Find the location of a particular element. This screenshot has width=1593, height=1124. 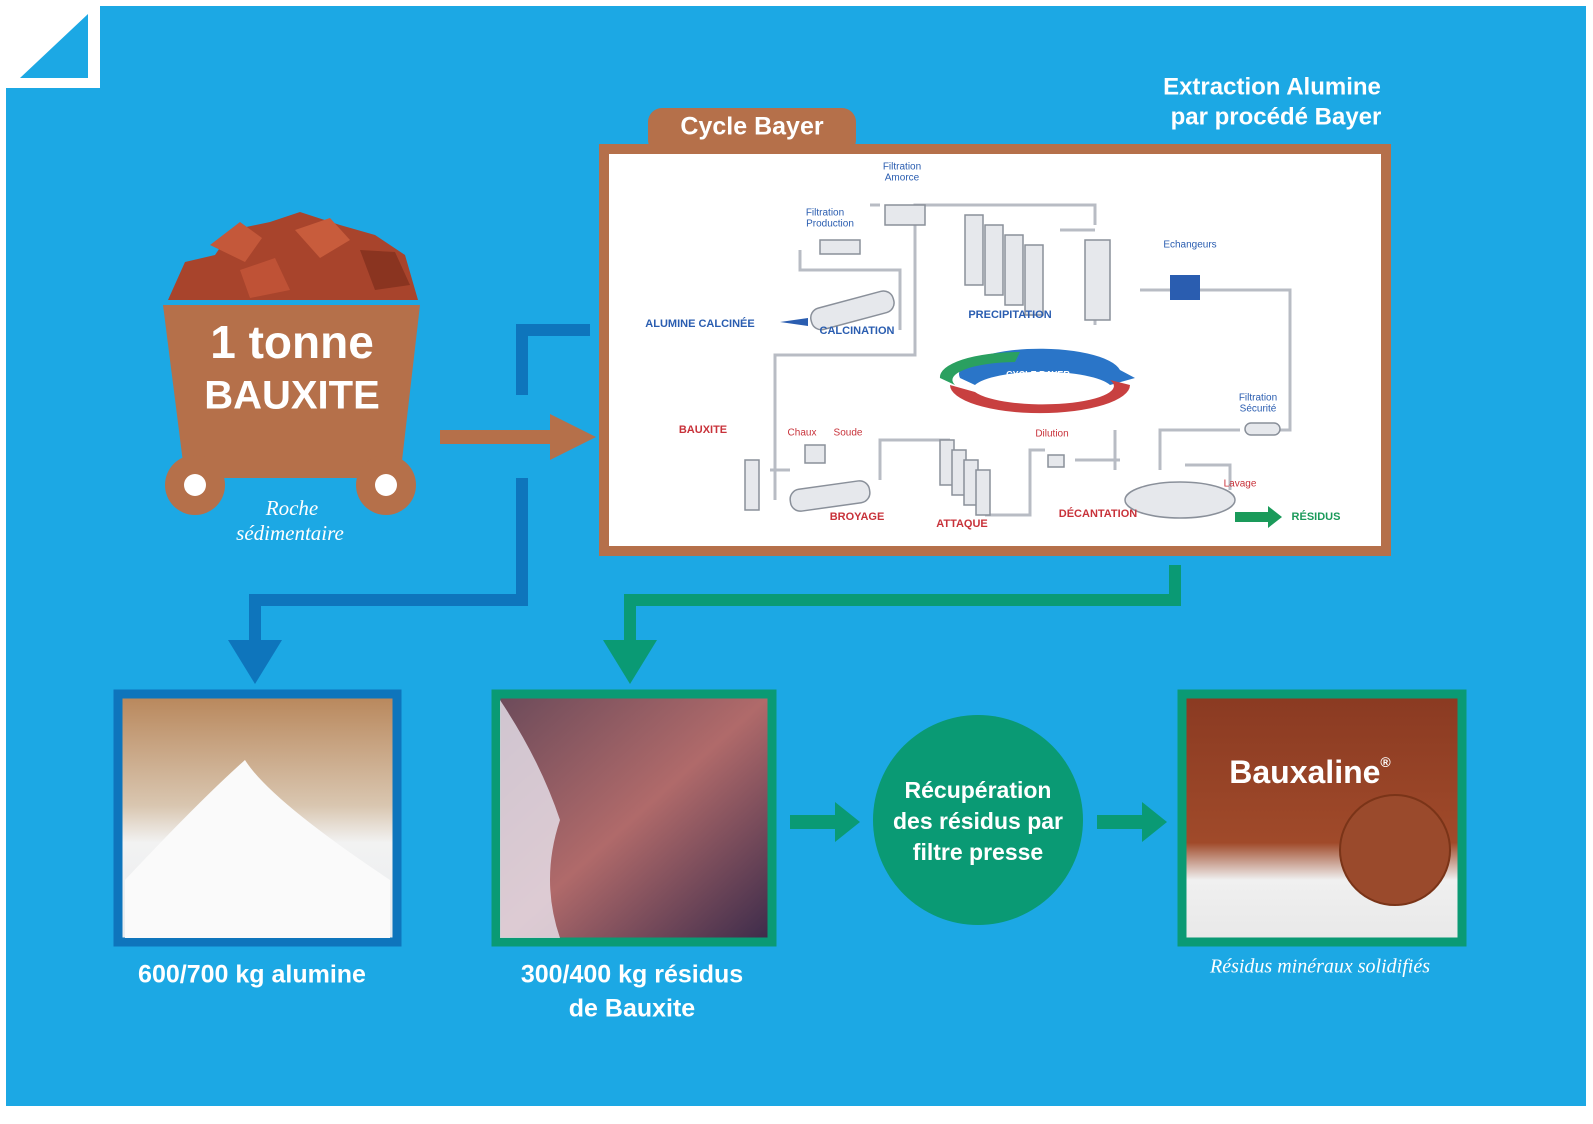

reactor is located at coordinates (983, 492).